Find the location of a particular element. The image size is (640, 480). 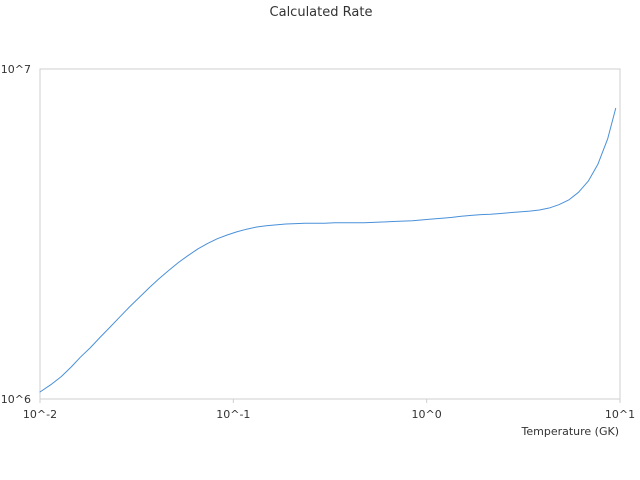

y-tick-label: 10^6 is located at coordinates (16, 399).